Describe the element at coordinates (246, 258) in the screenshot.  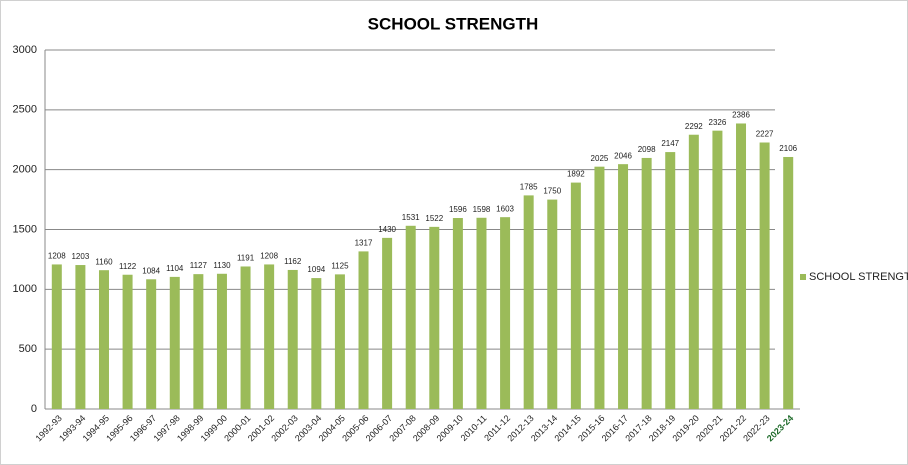
I see `value-label: 1191` at that location.